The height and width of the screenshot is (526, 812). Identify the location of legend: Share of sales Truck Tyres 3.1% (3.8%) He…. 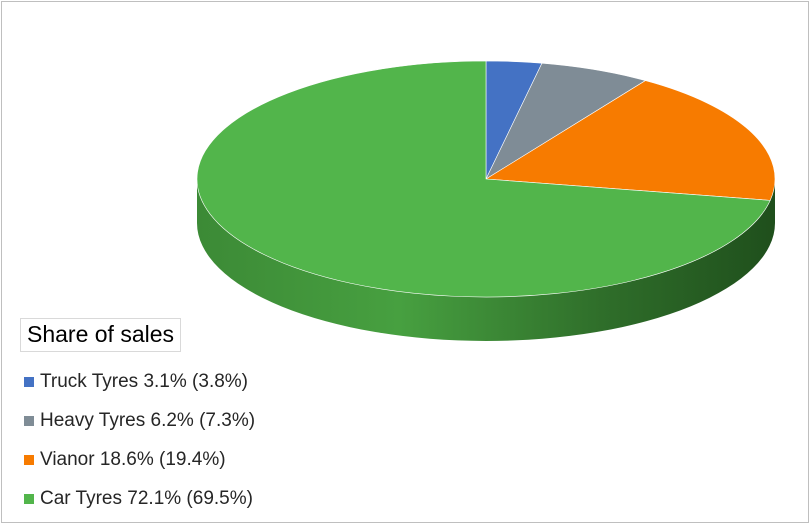
(137, 418).